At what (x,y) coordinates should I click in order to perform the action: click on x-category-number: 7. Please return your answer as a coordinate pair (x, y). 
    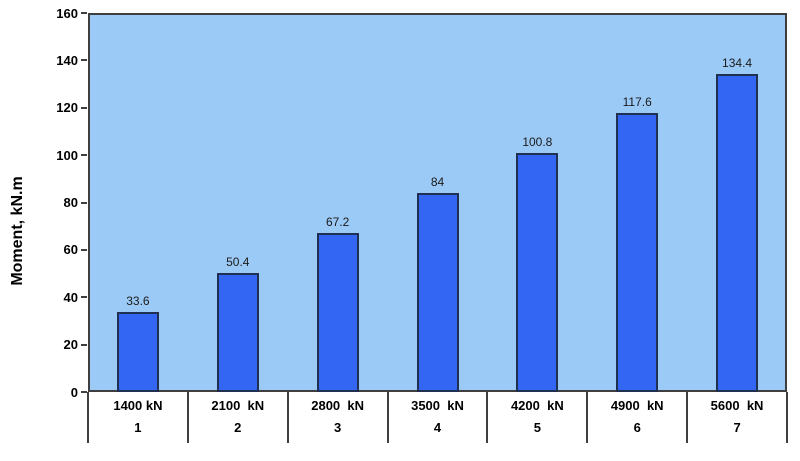
    Looking at the image, I should click on (737, 427).